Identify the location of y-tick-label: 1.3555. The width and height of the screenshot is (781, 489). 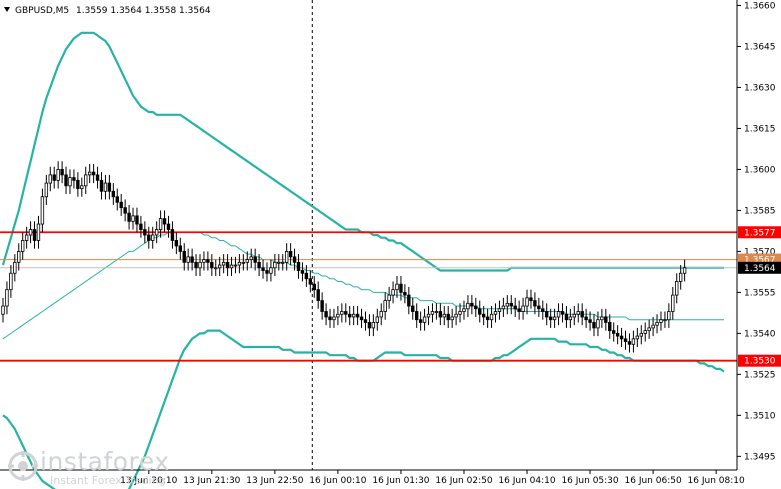
(760, 293).